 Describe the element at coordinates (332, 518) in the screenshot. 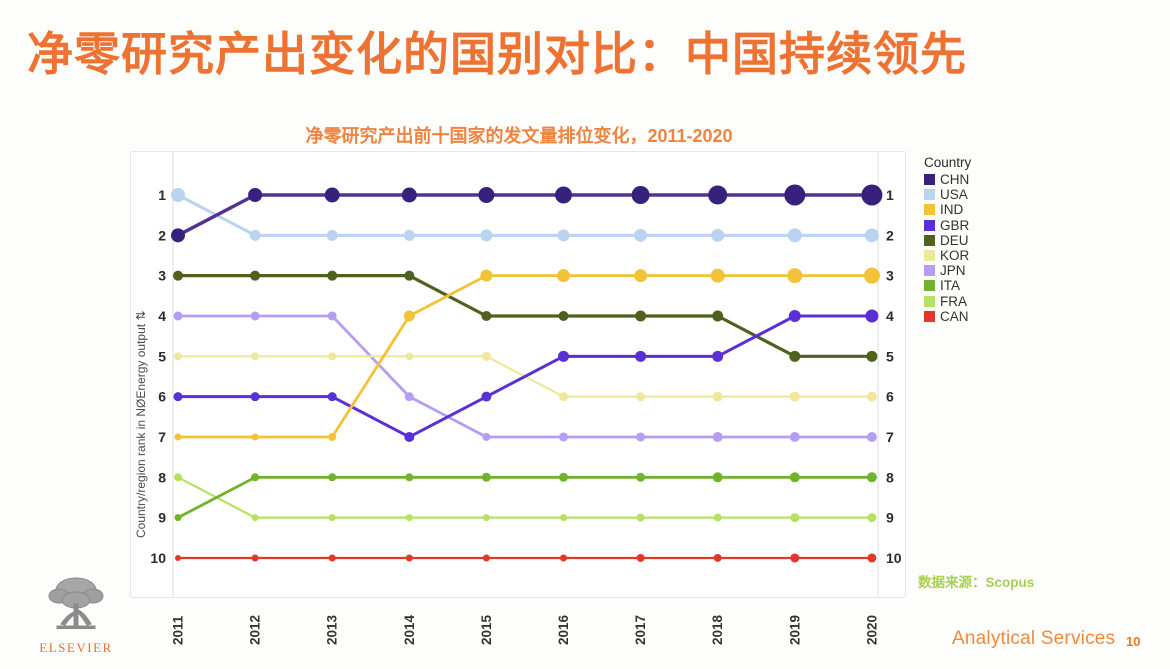

I see `data-point-fra-2013` at that location.